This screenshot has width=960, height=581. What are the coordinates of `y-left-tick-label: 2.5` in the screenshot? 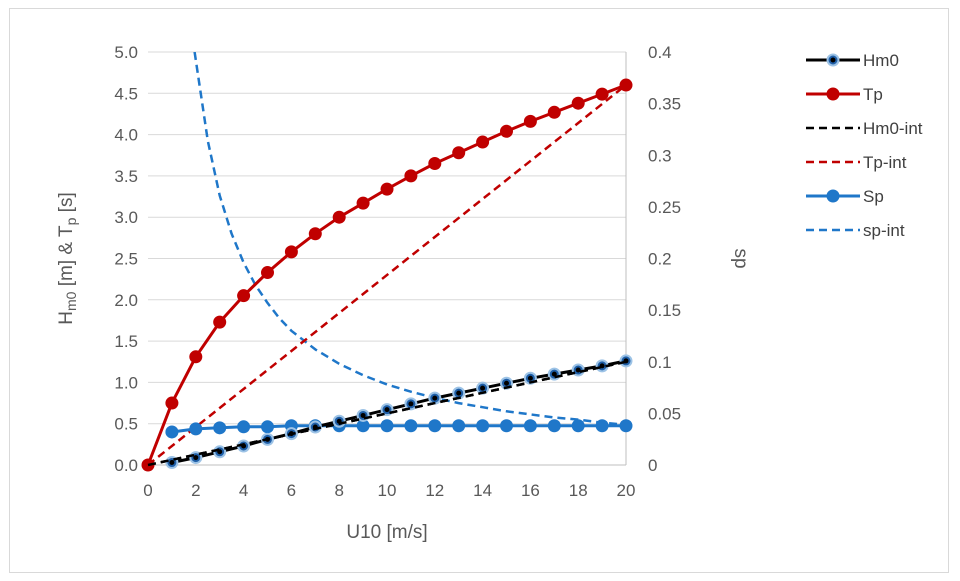 It's located at (126, 259).